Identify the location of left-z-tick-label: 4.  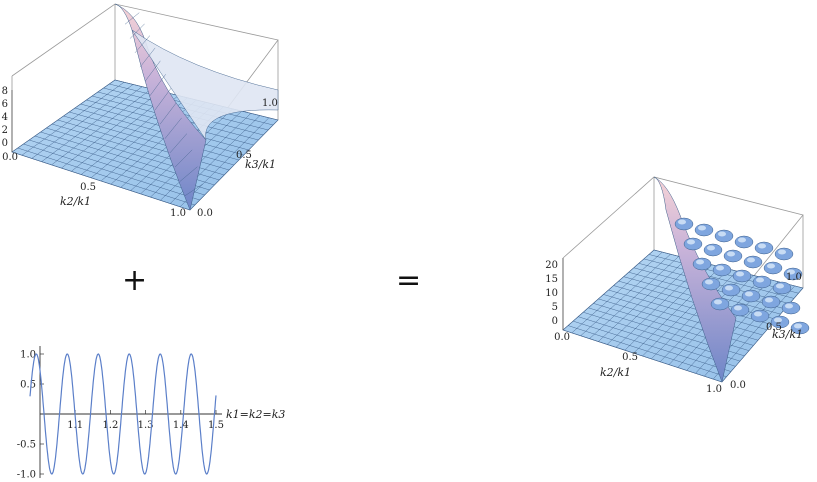
(5, 117).